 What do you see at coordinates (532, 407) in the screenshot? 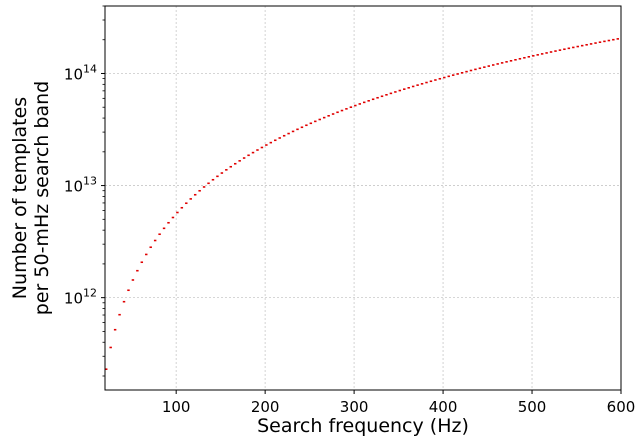
I see `x-tick-label: 500` at bounding box center [532, 407].